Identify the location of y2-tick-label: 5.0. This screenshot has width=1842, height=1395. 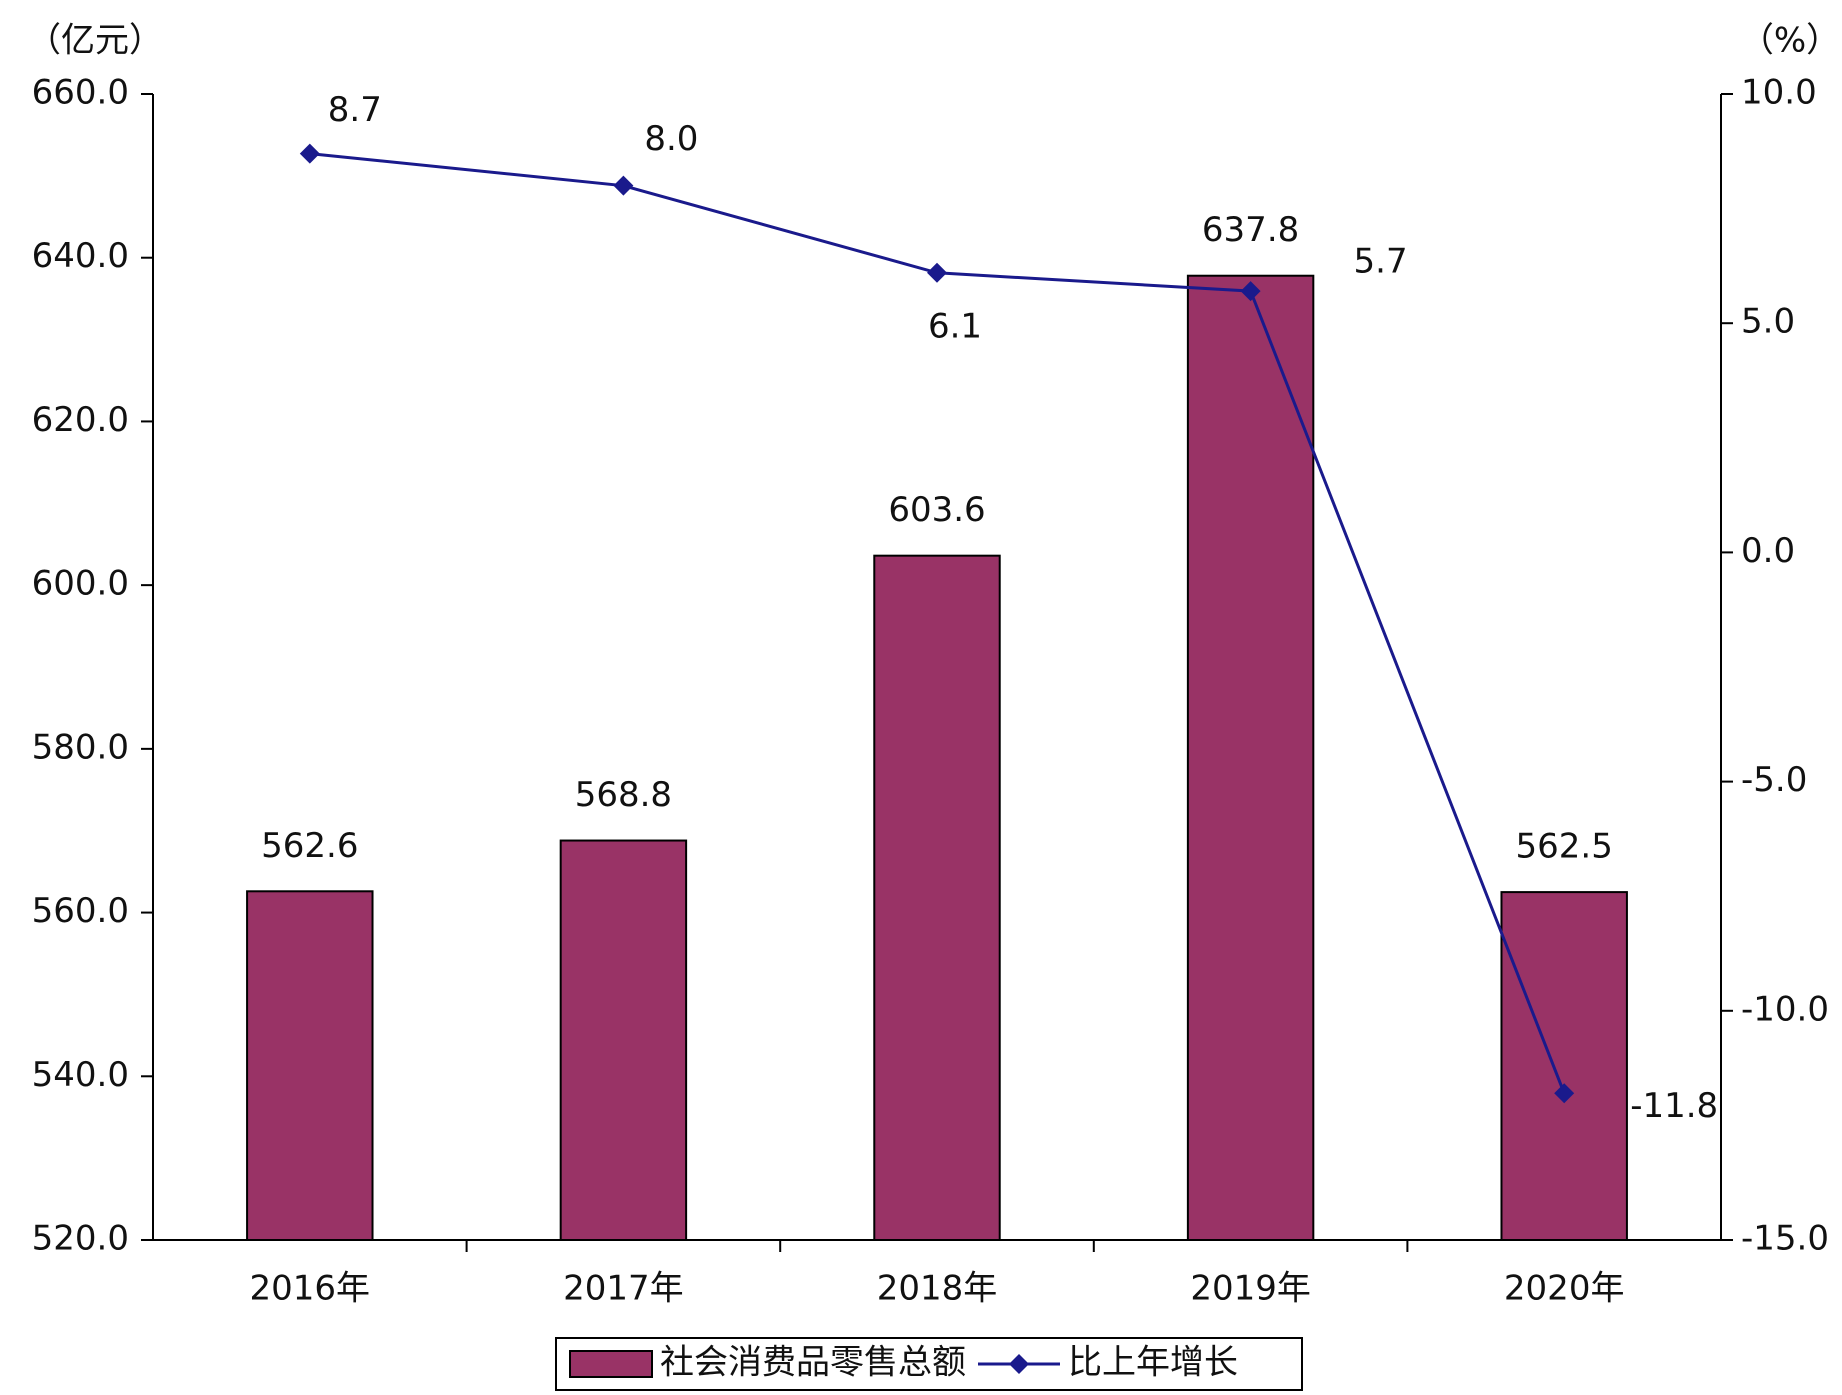
(1768, 322).